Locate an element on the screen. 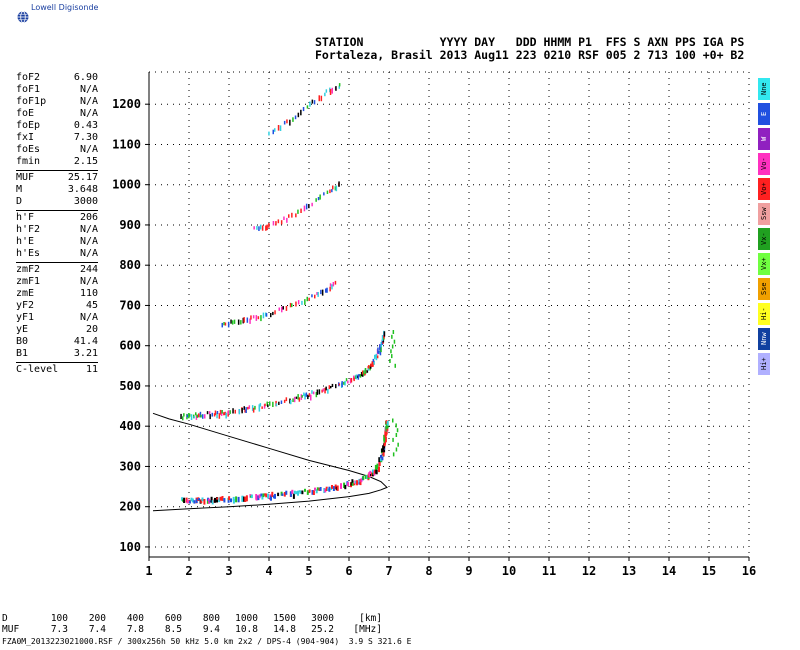 Image resolution: width=800 pixels, height=650 pixels. muf-value: 7.3 is located at coordinates (59, 629).